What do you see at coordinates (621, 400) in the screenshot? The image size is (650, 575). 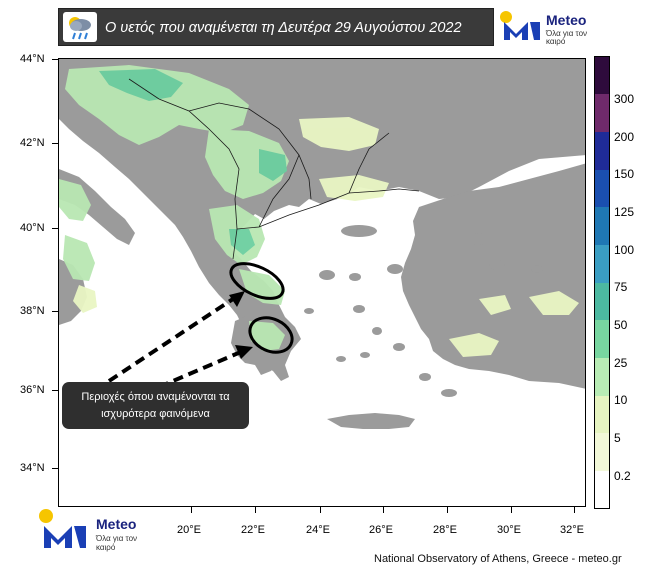 I see `colorbar-label-10: 10` at bounding box center [621, 400].